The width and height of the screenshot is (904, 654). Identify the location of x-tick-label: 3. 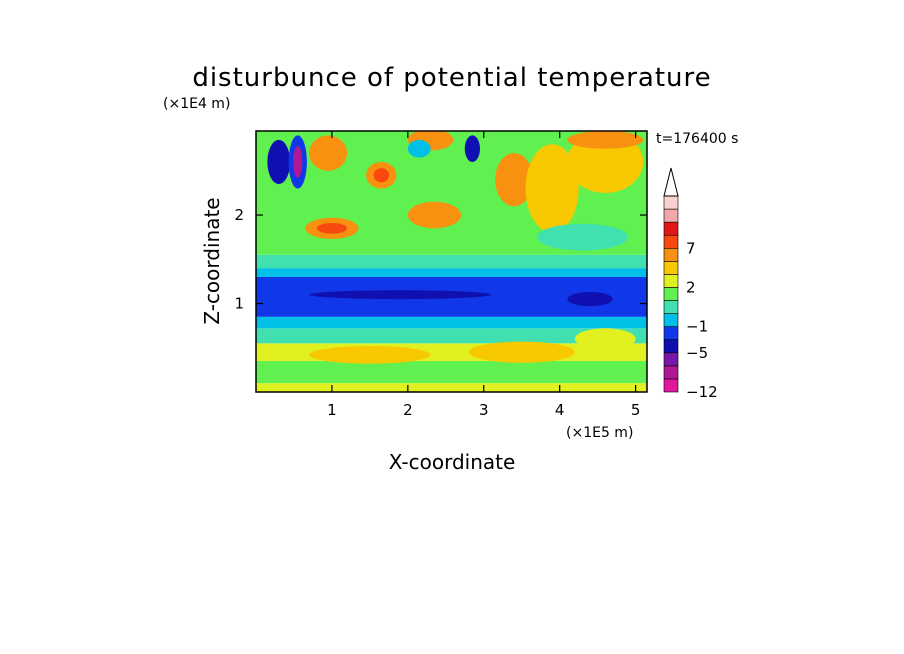
(484, 410).